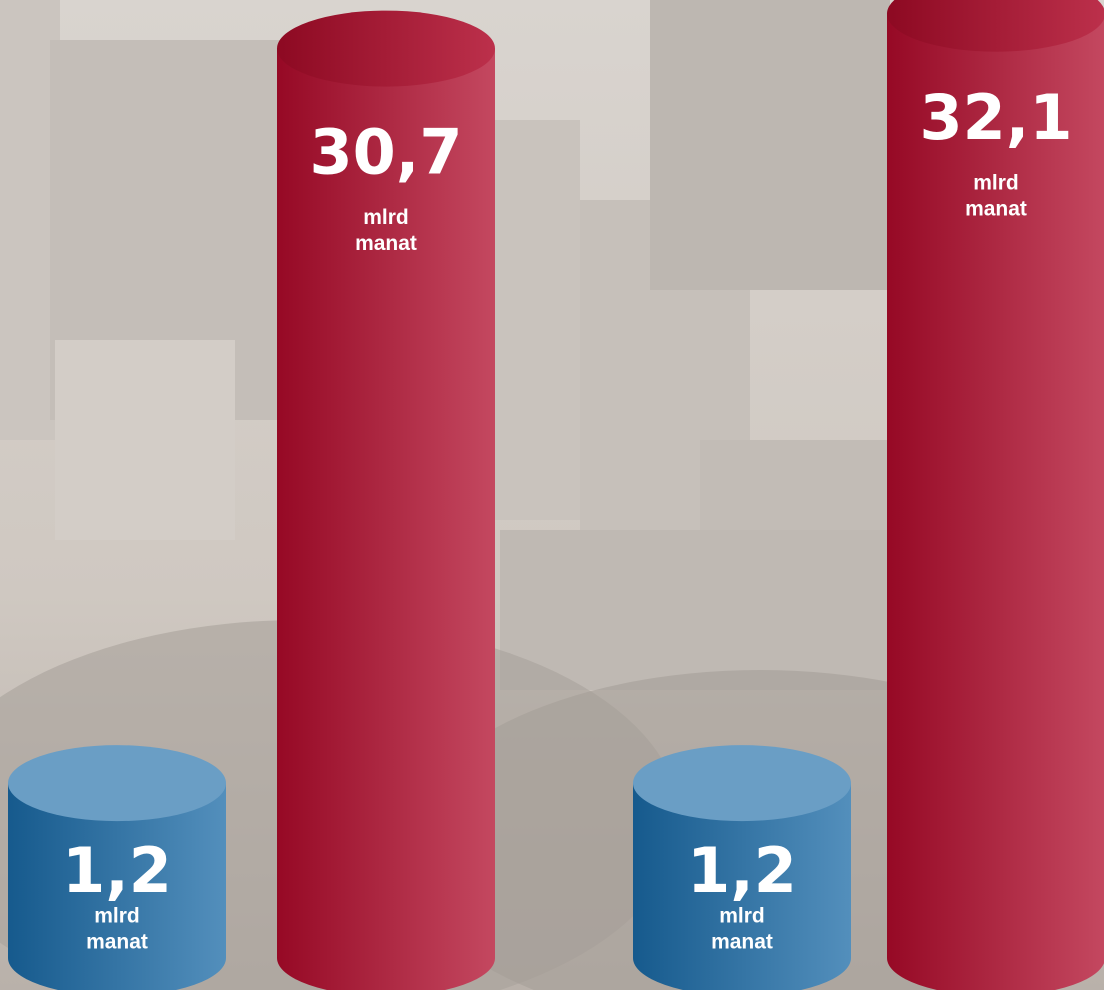 The image size is (1104, 990). What do you see at coordinates (996, 117) in the screenshot?
I see `value-label: 32,1` at bounding box center [996, 117].